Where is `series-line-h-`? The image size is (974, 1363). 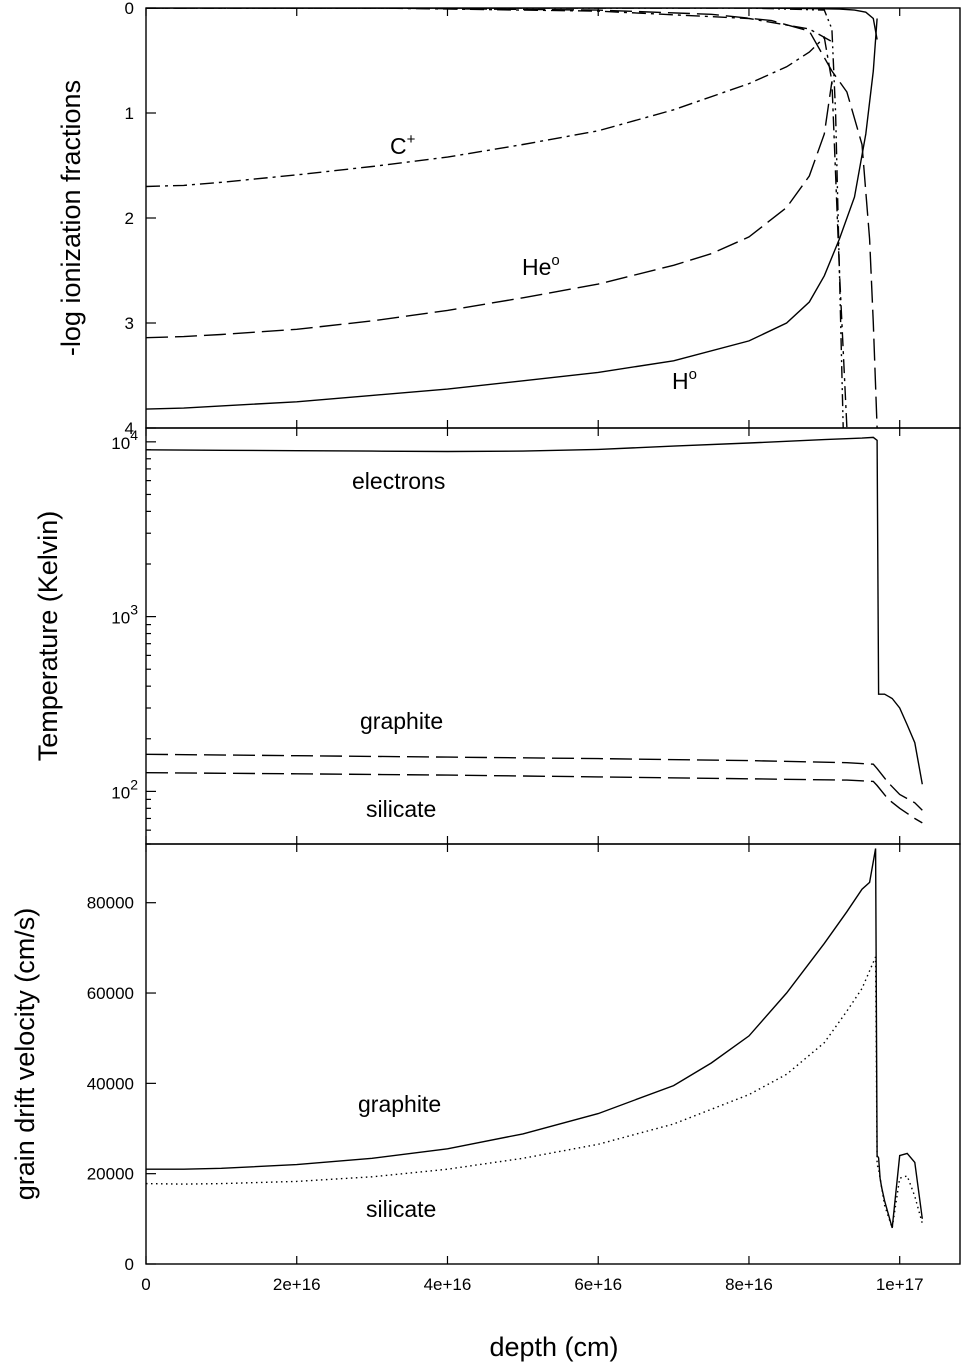 series-line-h- is located at coordinates (512, 24).